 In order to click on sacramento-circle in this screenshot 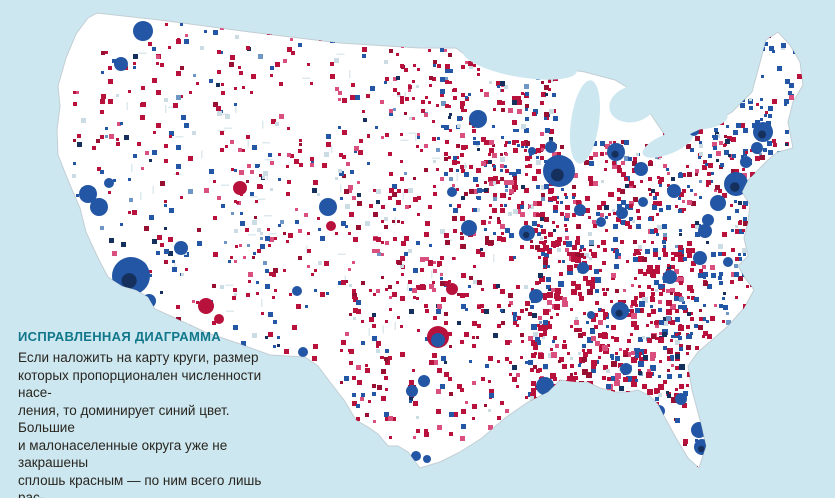, I will do `click(109, 183)`.